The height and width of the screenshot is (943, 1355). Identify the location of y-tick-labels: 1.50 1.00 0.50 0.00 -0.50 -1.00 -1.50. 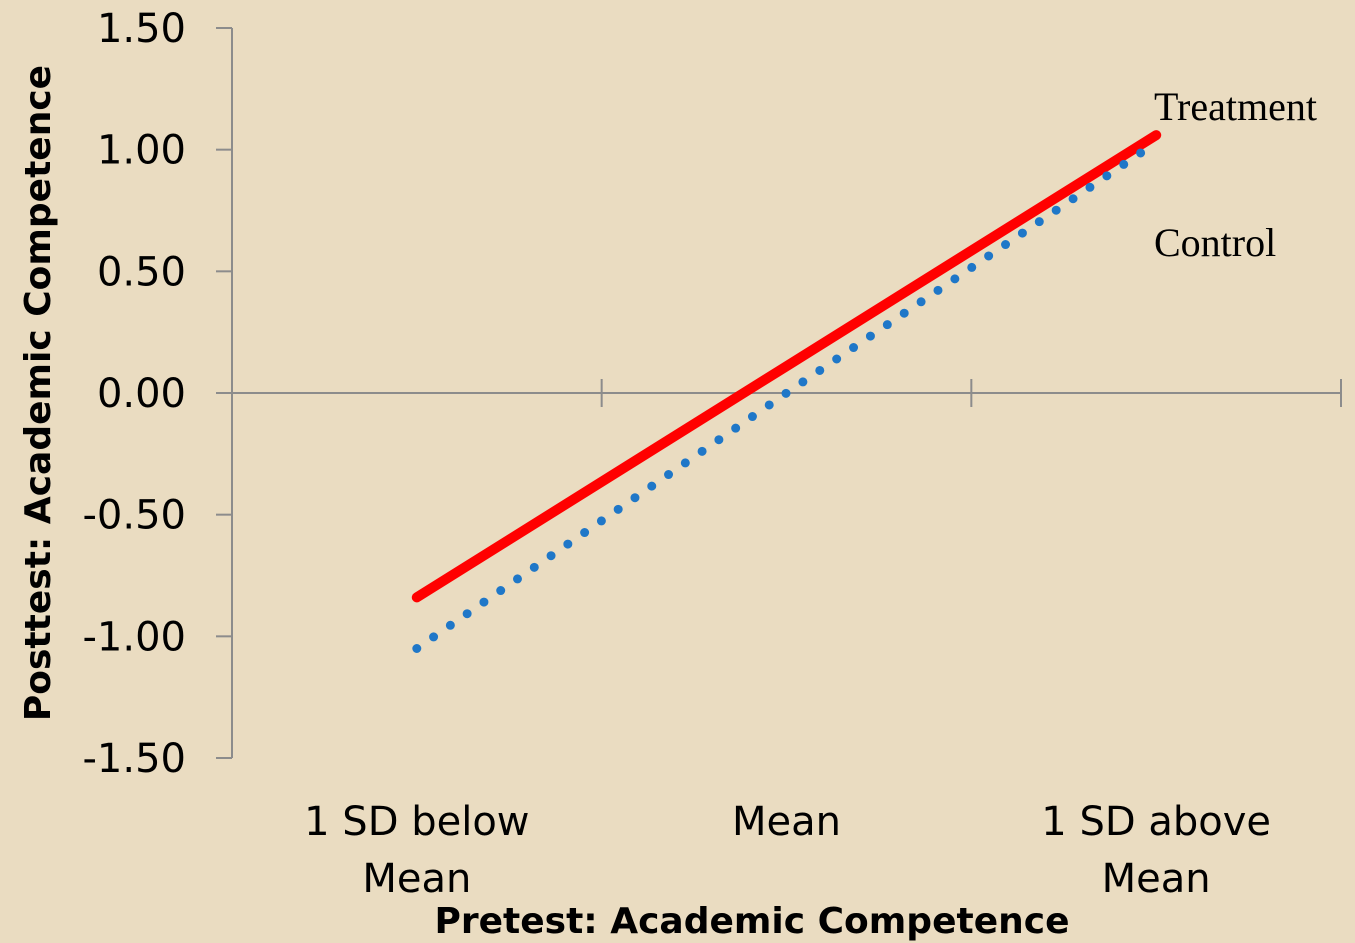
(135, 394).